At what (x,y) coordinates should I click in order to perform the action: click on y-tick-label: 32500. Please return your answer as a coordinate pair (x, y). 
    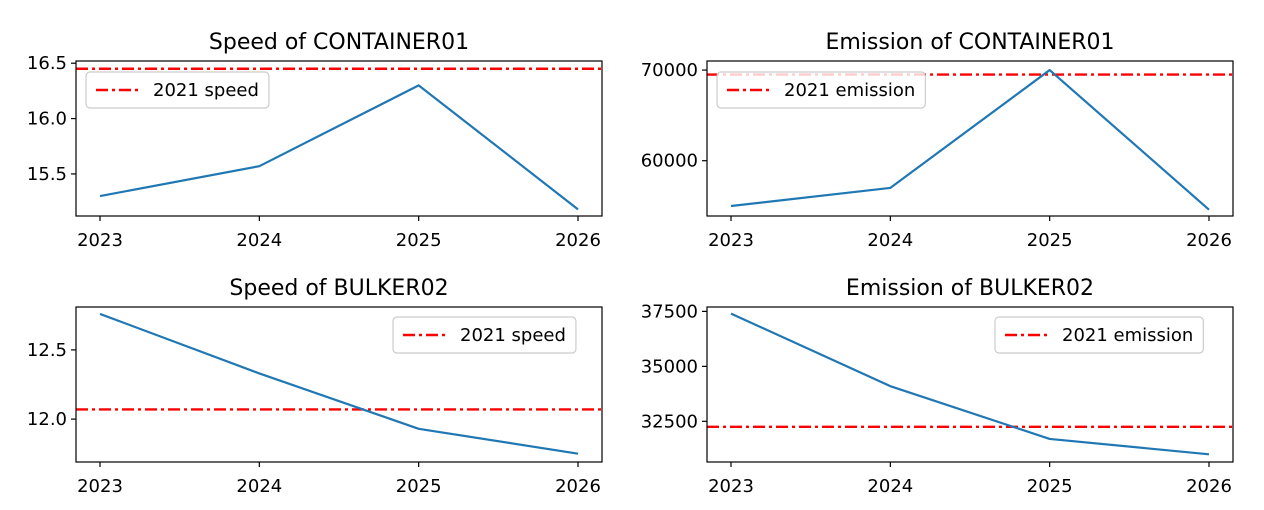
    Looking at the image, I should click on (669, 421).